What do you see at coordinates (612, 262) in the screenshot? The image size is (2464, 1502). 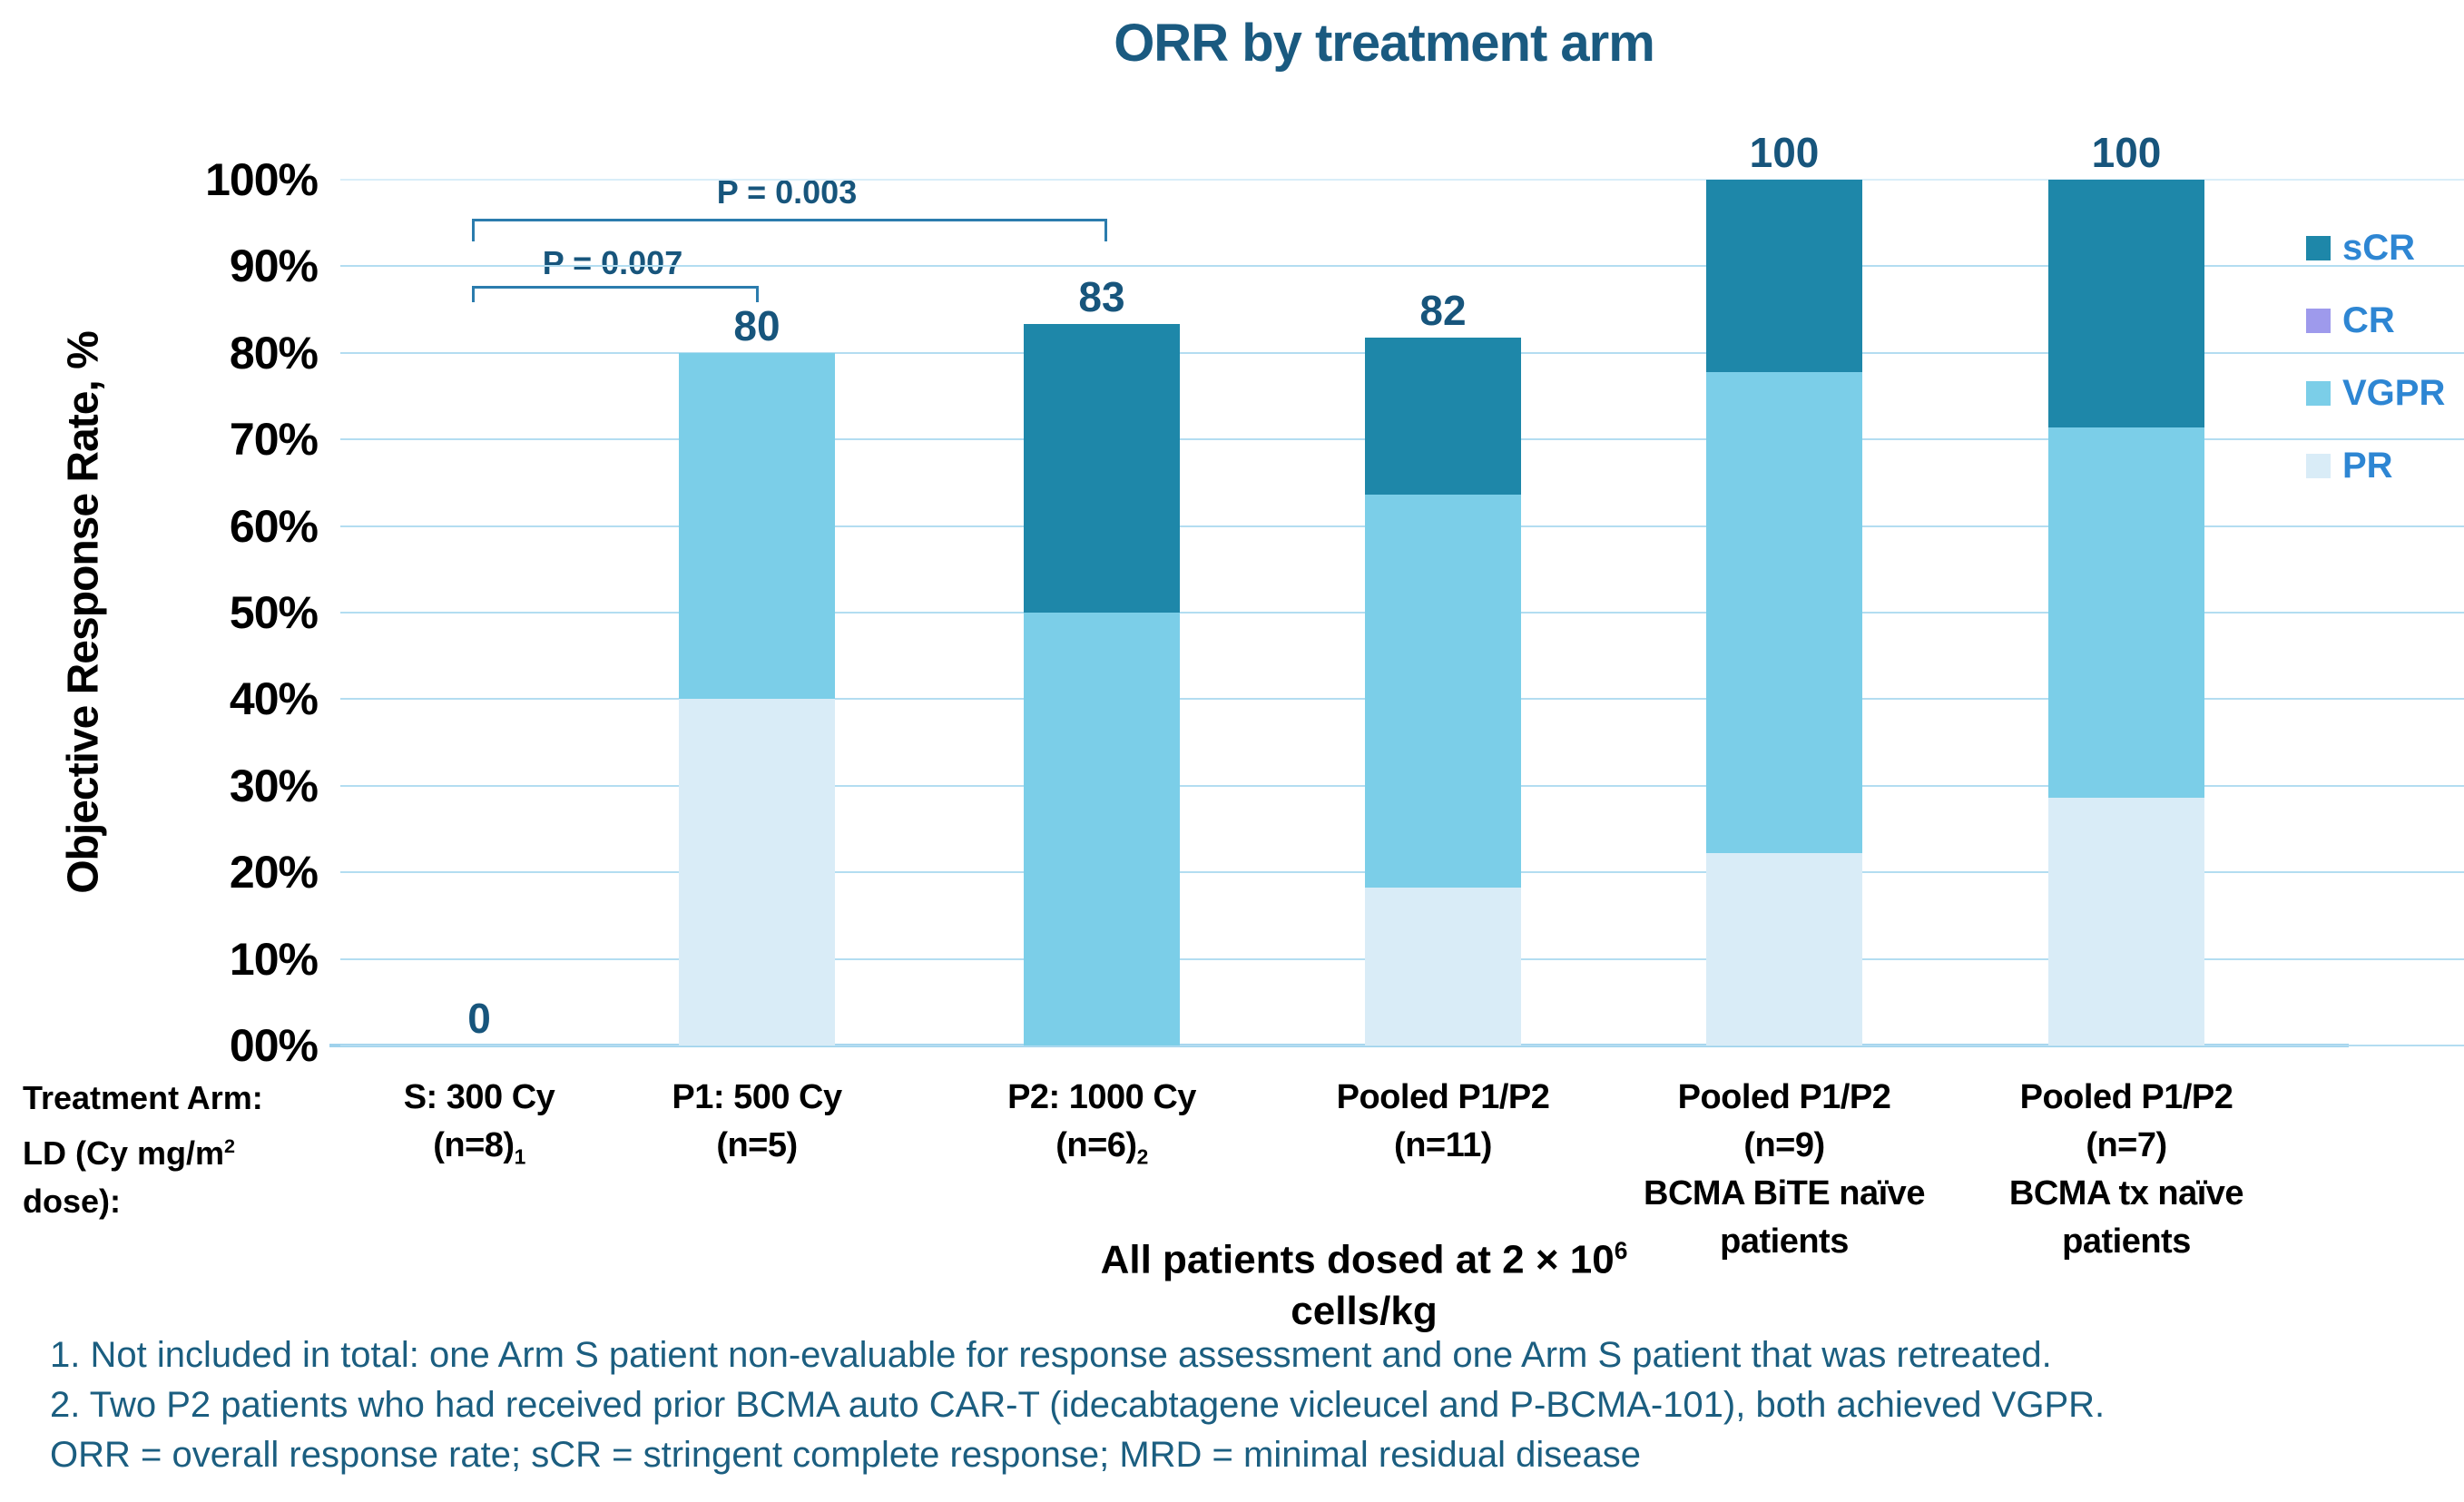 I see `p-value-label-short: P = 0.007` at bounding box center [612, 262].